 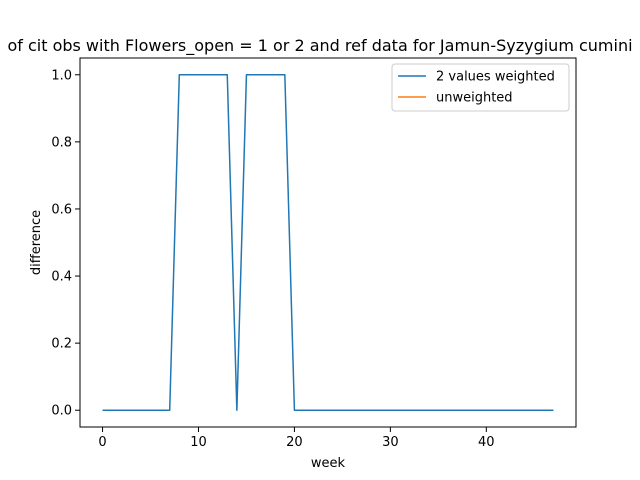 What do you see at coordinates (474, 98) in the screenshot?
I see `legend-label-unweighted: unweighted` at bounding box center [474, 98].